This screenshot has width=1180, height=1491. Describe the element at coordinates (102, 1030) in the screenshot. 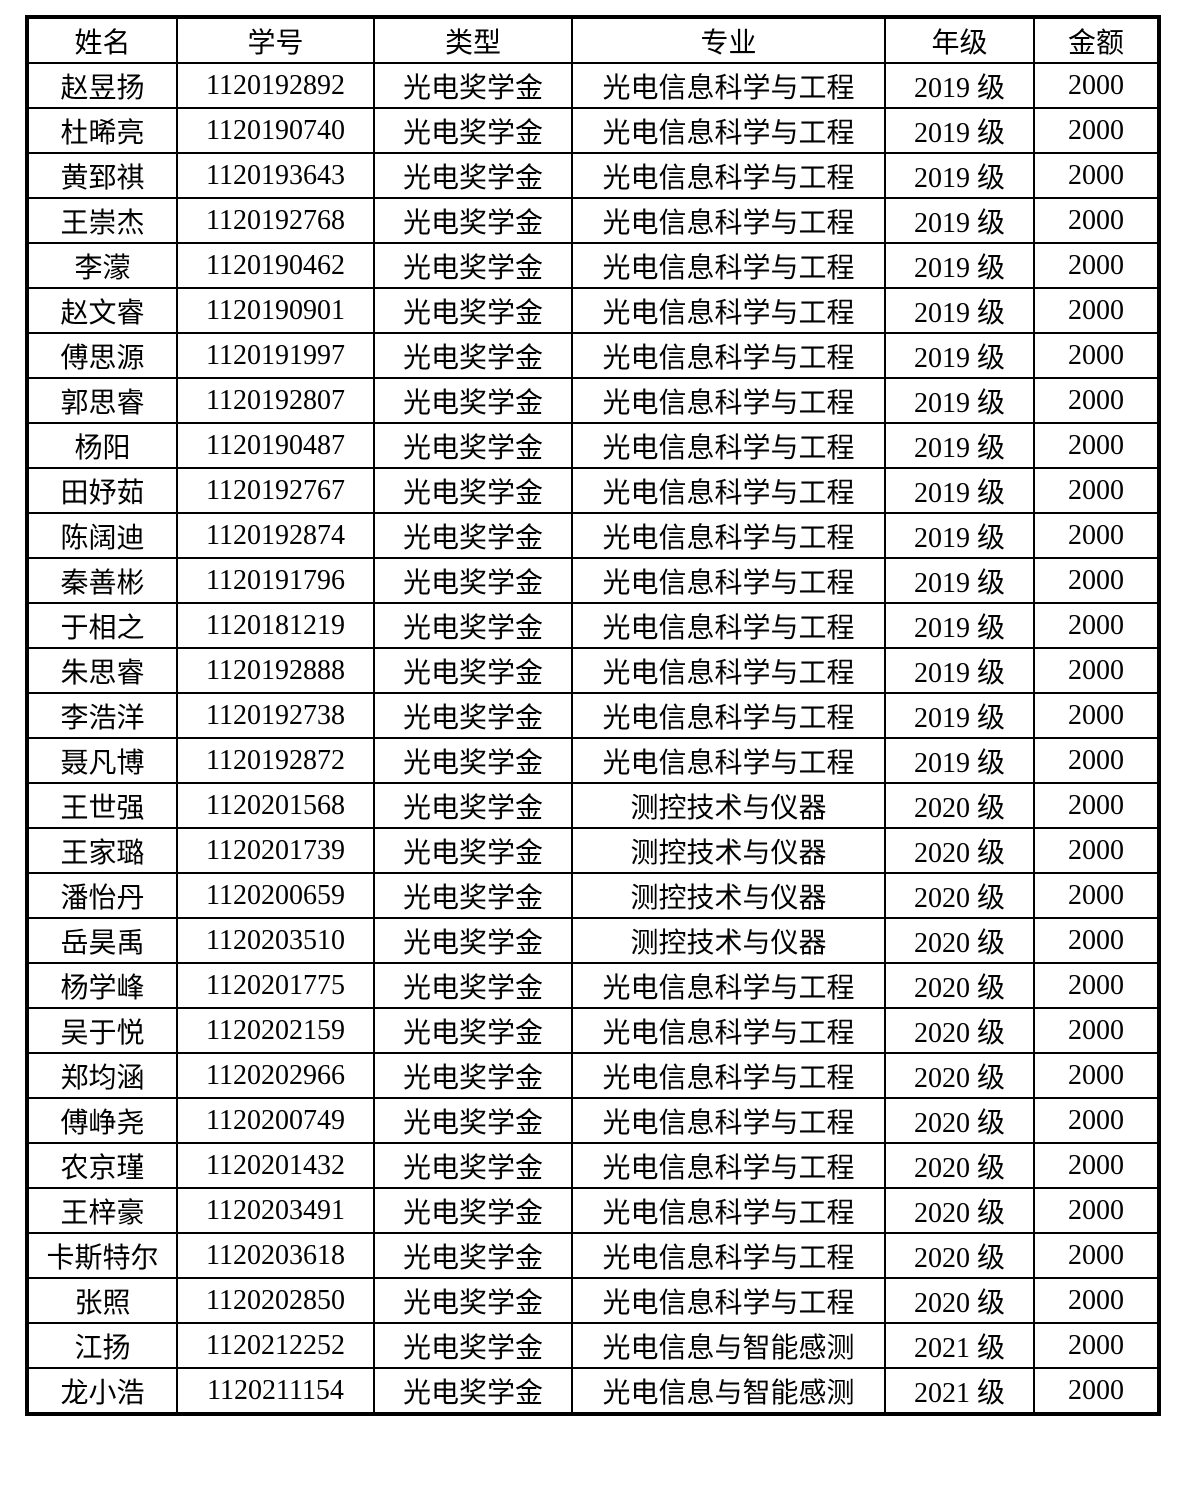

I see `cell-name: 吴于悦` at that location.